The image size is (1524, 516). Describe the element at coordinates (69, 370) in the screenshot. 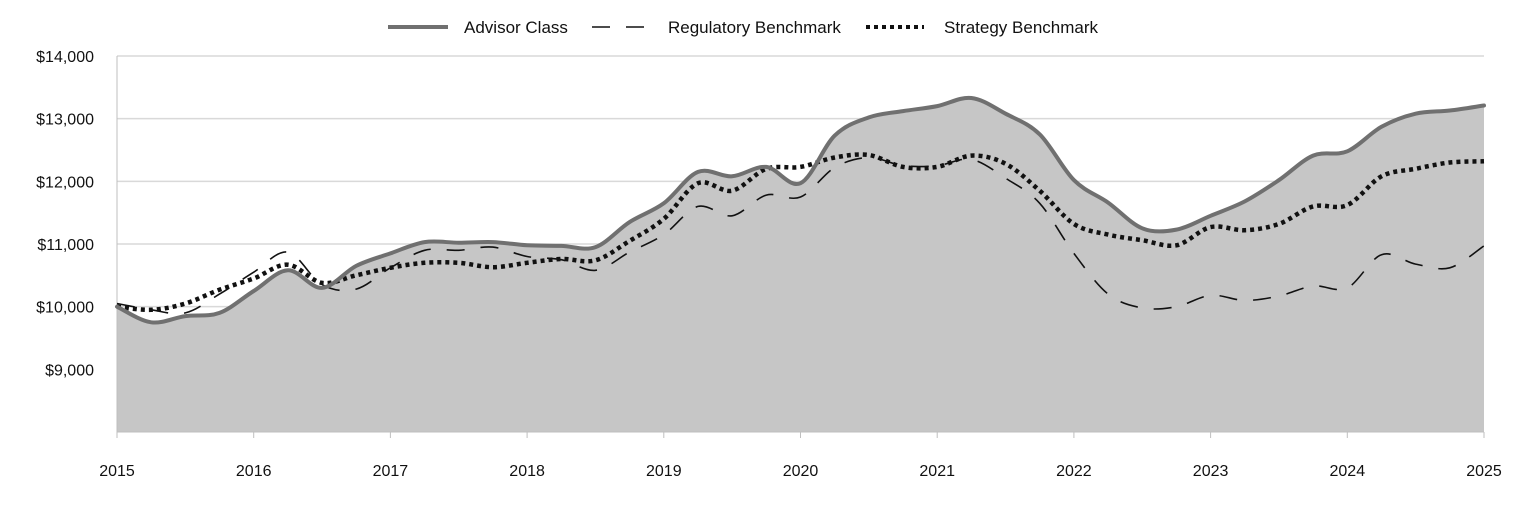

I see `y-tick-label: $9,000` at that location.